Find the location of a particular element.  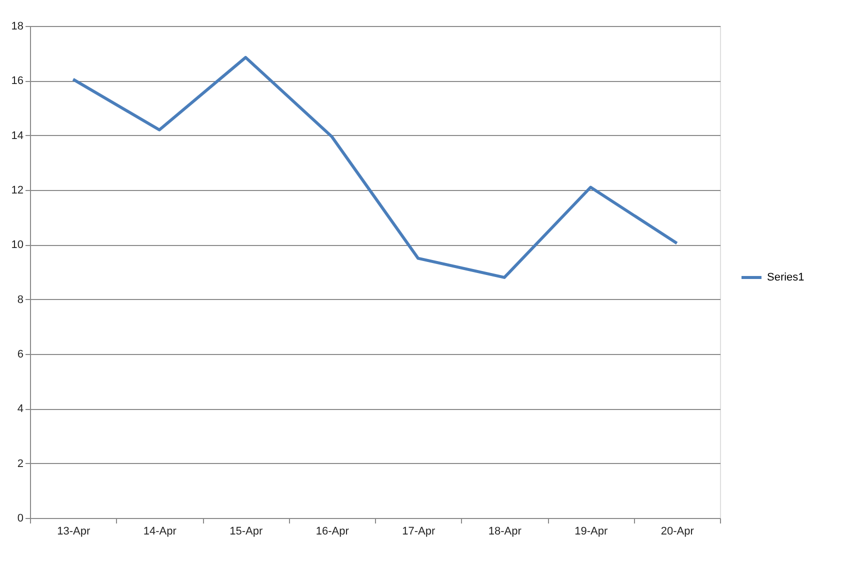

x-tick-label: 19-Apr is located at coordinates (591, 532).